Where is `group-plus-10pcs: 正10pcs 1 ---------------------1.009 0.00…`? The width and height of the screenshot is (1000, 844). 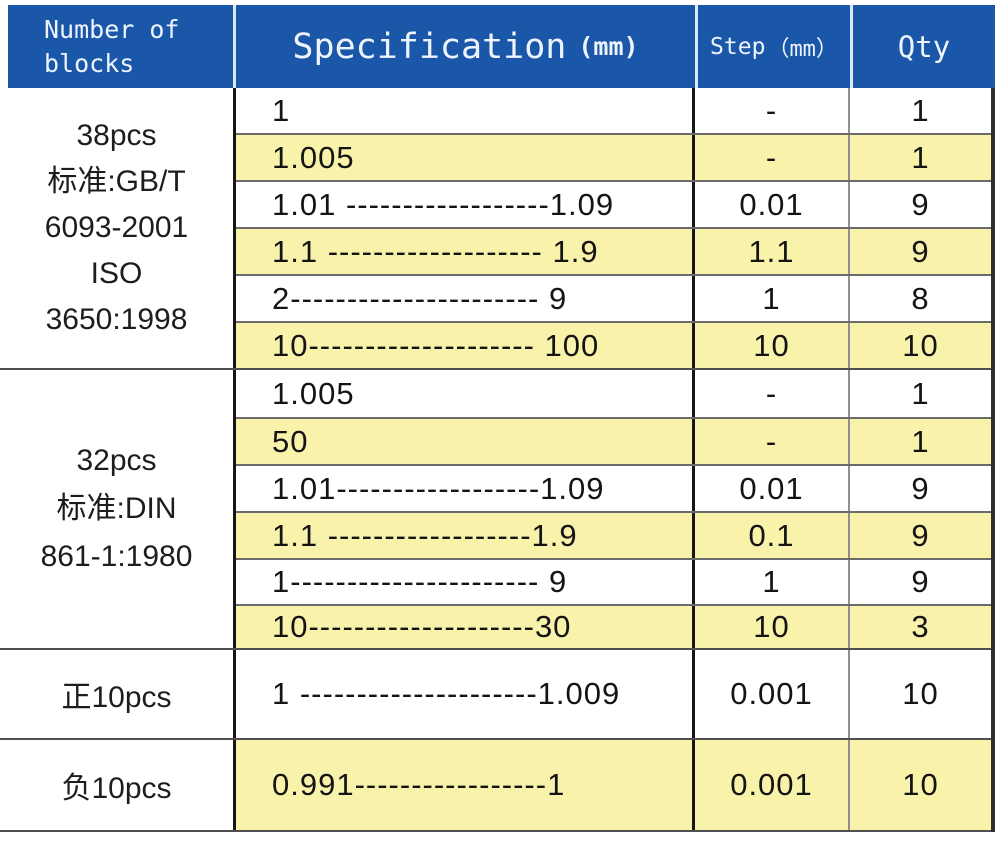 group-plus-10pcs: 正10pcs 1 ---------------------1.009 0.00… is located at coordinates (495, 695).